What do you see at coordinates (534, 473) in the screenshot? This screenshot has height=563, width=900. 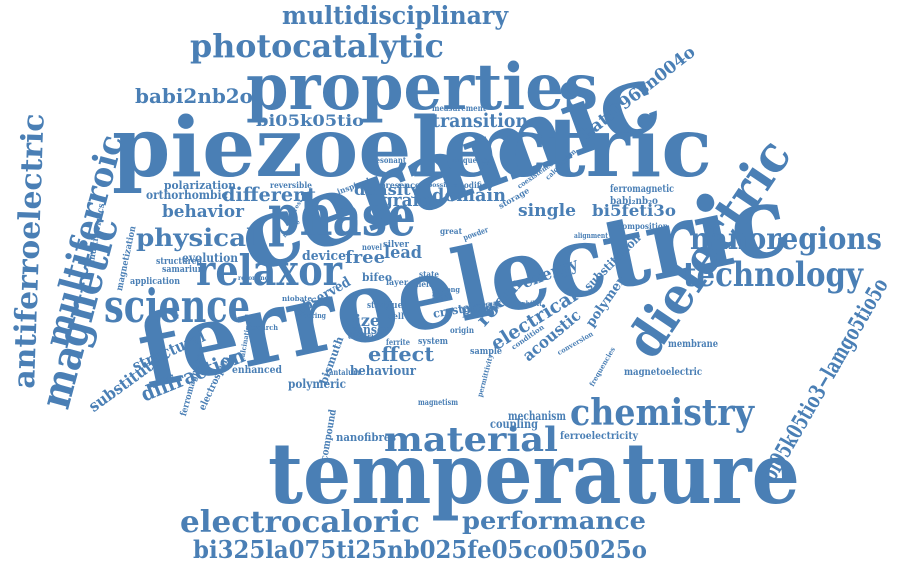 I see `word-temperature: temperature` at bounding box center [534, 473].